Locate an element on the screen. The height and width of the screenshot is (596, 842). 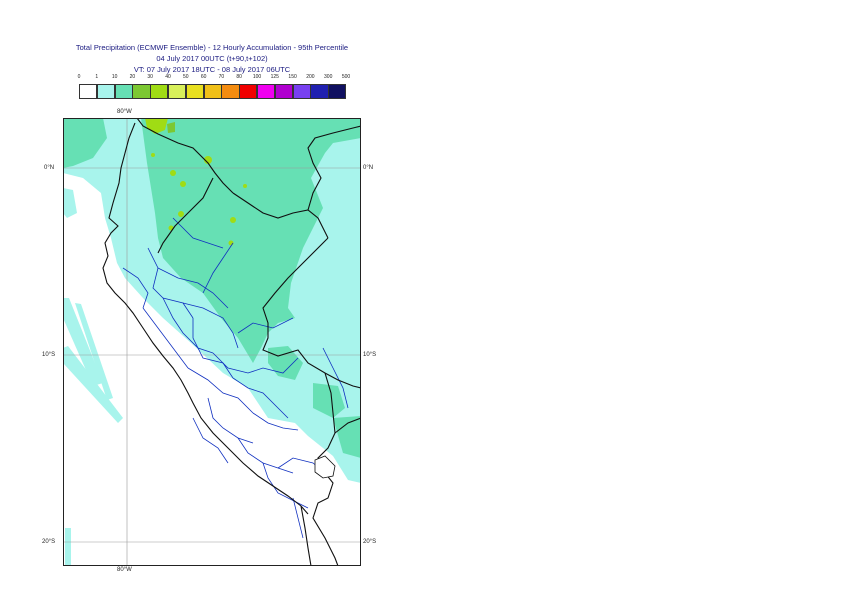
colorbar-label: 50 is located at coordinates (186, 77).